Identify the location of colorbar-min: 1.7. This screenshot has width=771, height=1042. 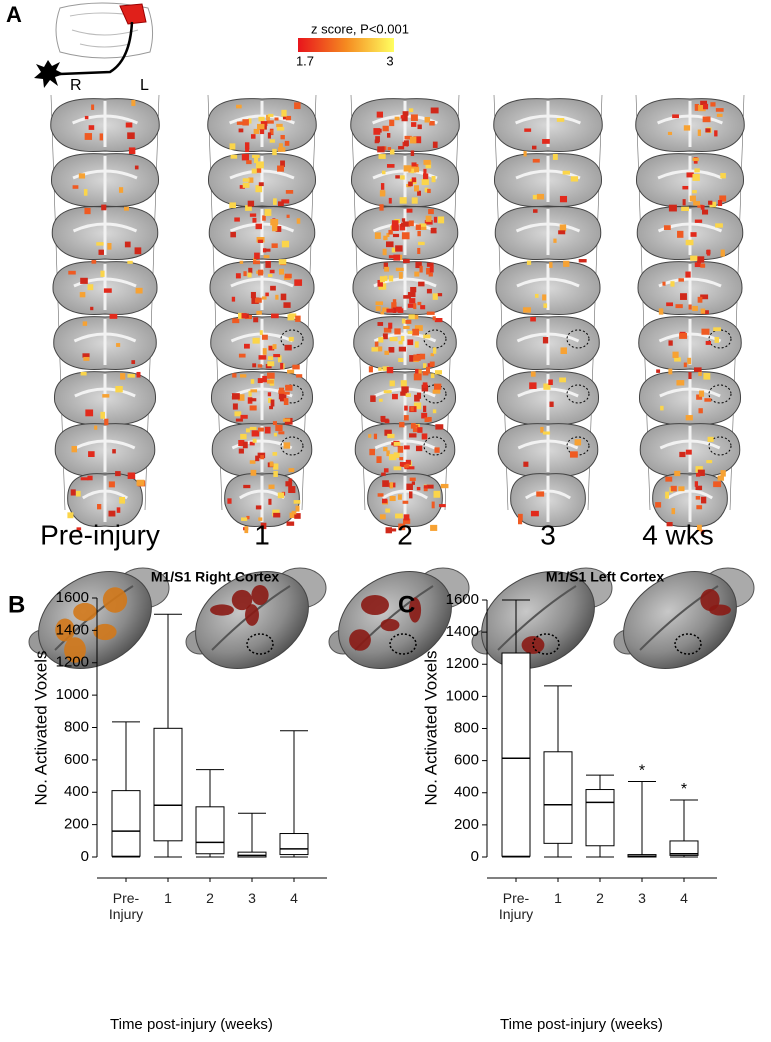
(305, 60).